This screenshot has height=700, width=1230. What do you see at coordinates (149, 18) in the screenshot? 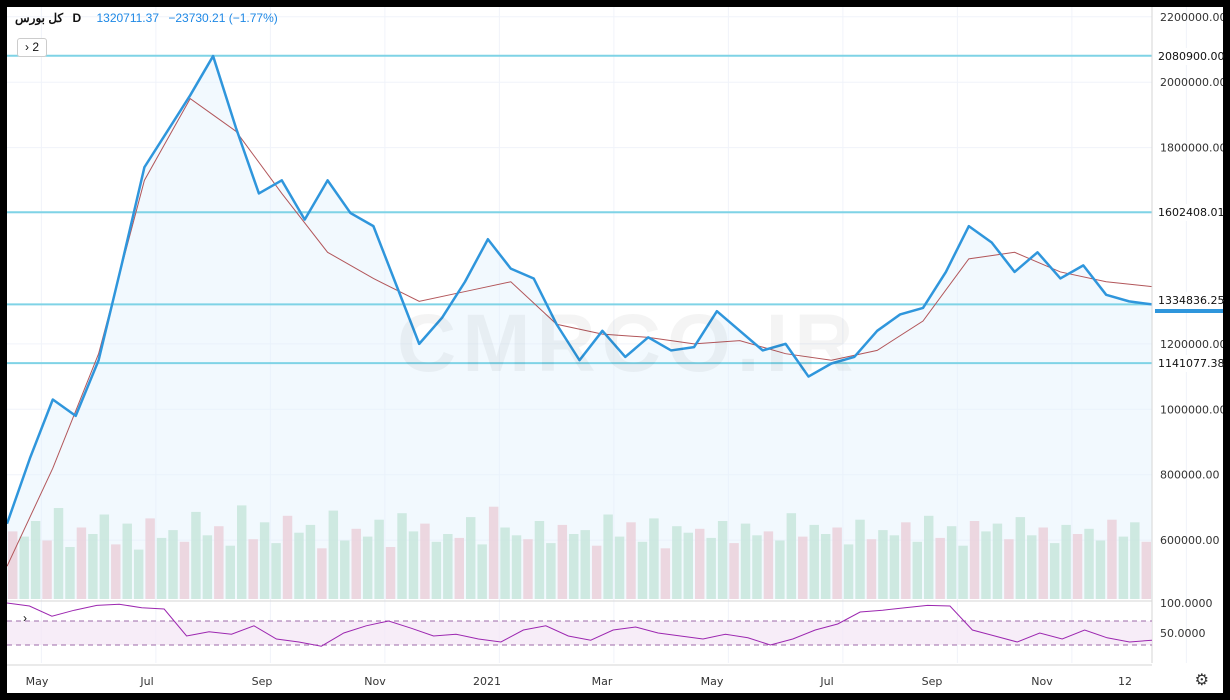
I see `chart-legend: کل بورس D 1320711.37 −23730.21 (−1.77%)` at bounding box center [149, 18].